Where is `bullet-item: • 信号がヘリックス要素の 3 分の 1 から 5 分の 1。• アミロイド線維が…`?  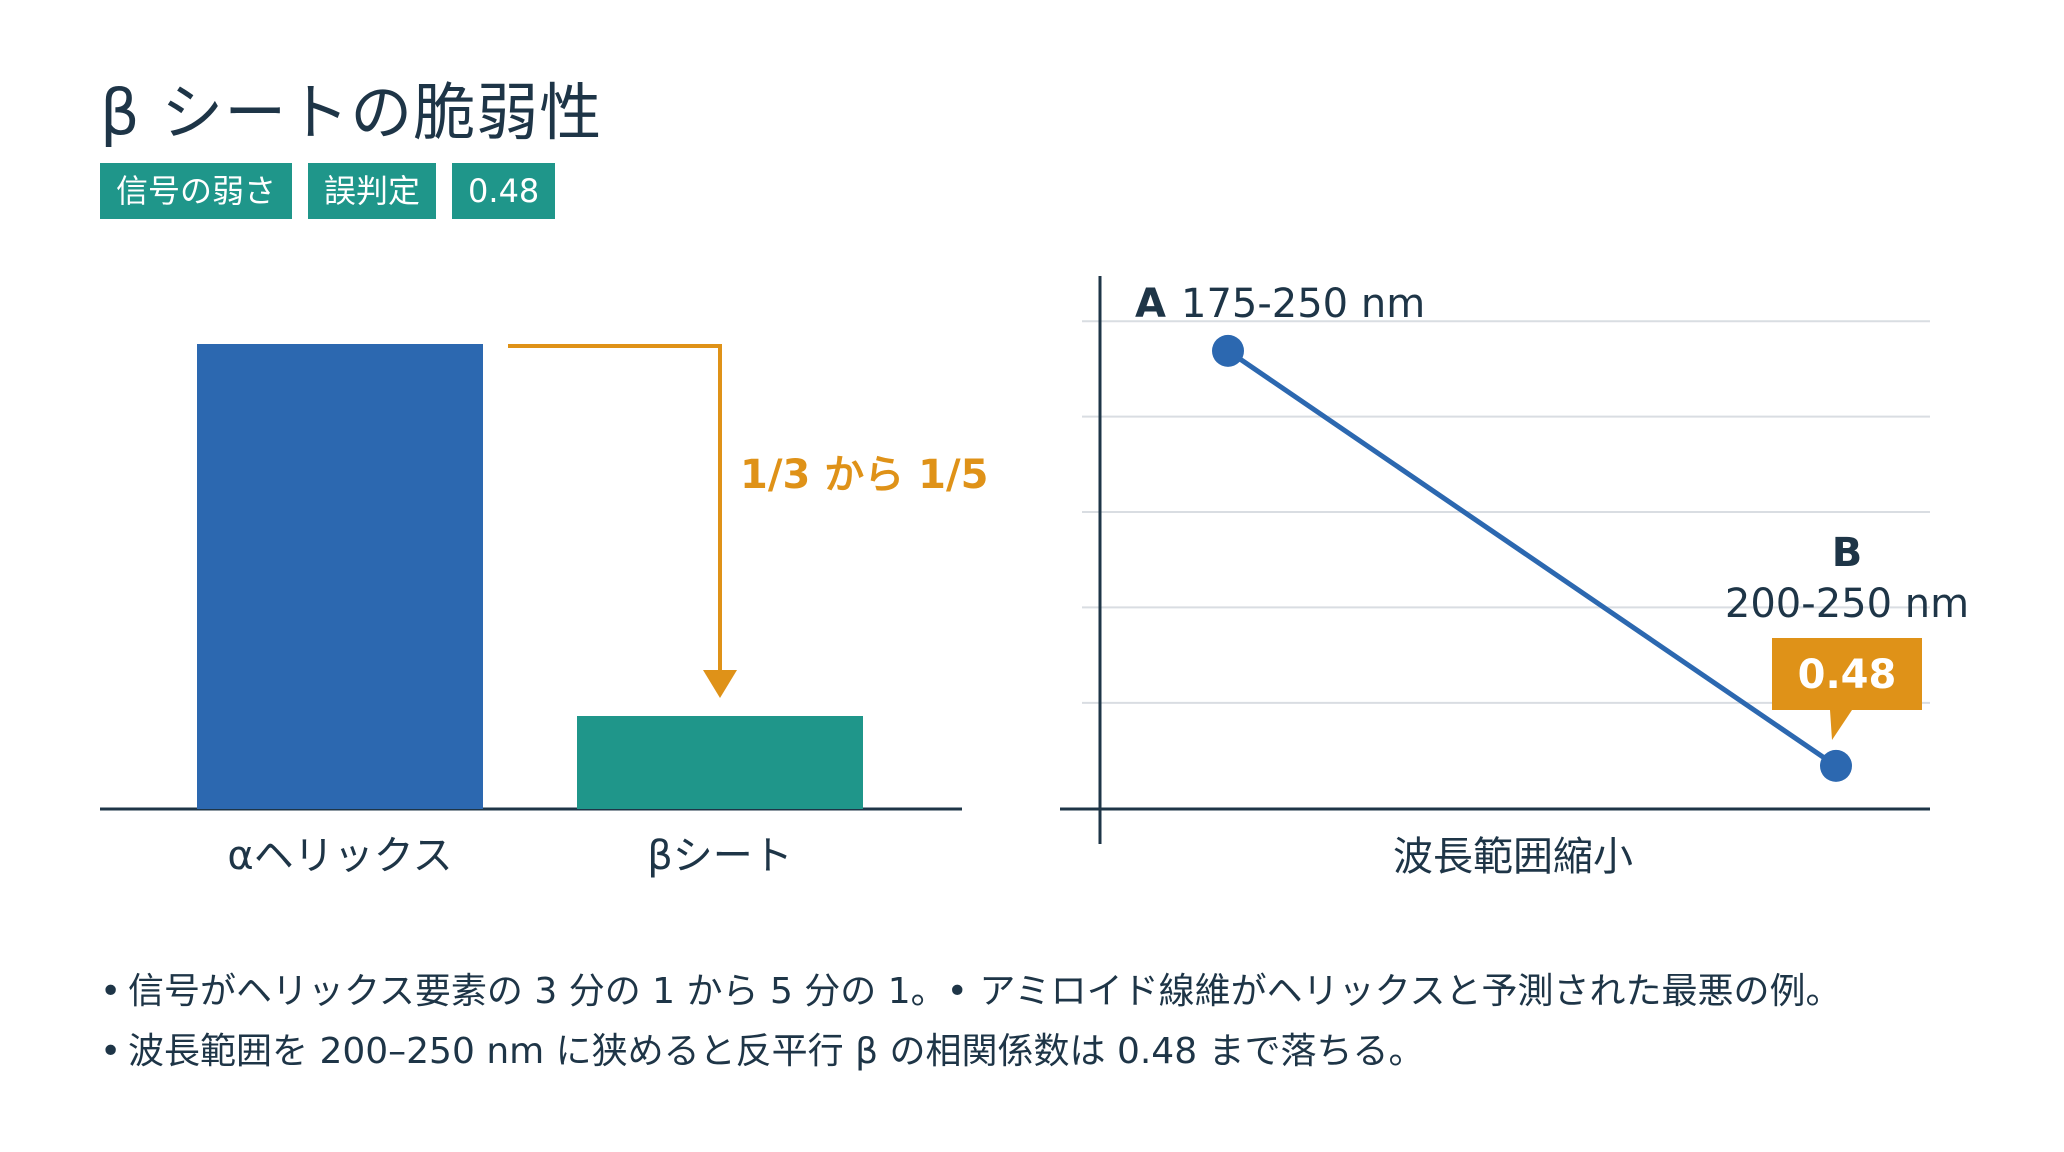 bullet-item: • 信号がヘリックス要素の 3 分の 1 から 5 分の 1。• アミロイド線維が… is located at coordinates (971, 992).